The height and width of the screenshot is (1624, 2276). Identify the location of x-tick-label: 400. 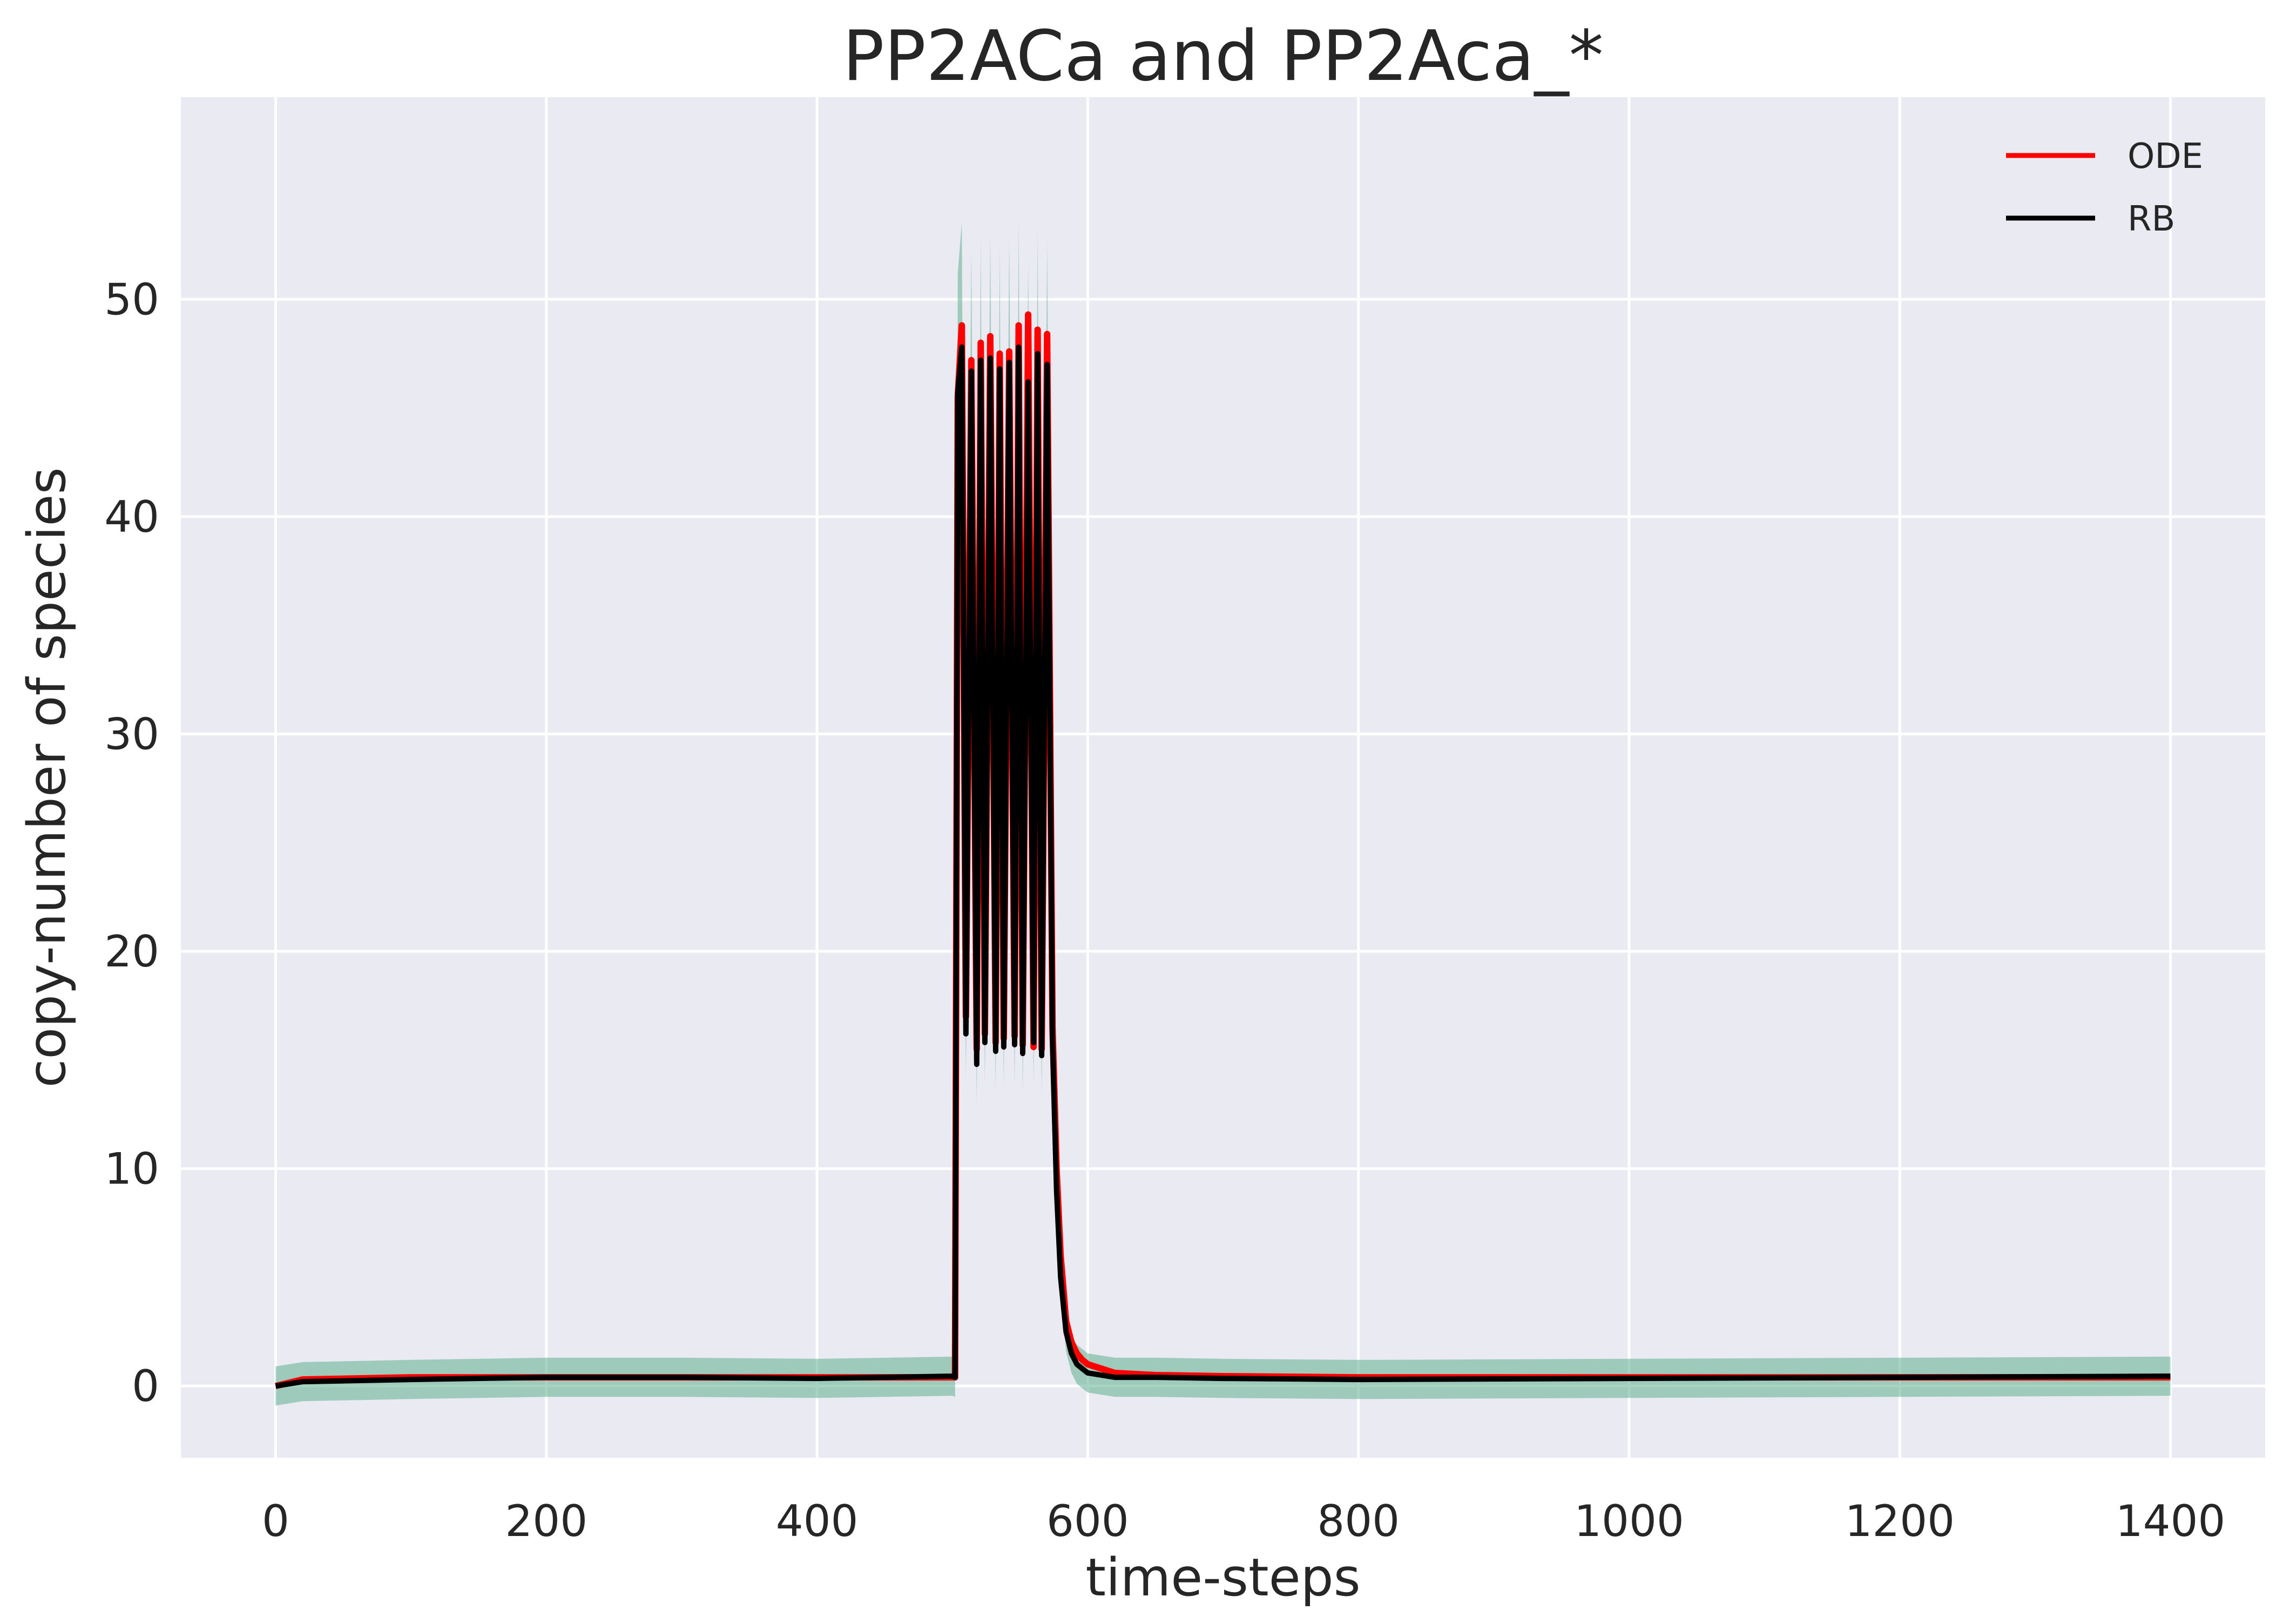
(817, 1521).